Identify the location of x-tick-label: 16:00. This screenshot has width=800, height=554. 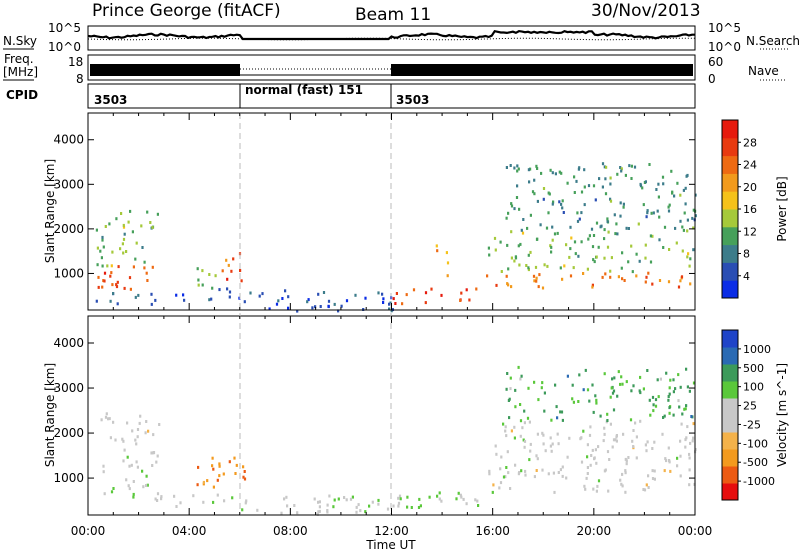
(492, 531).